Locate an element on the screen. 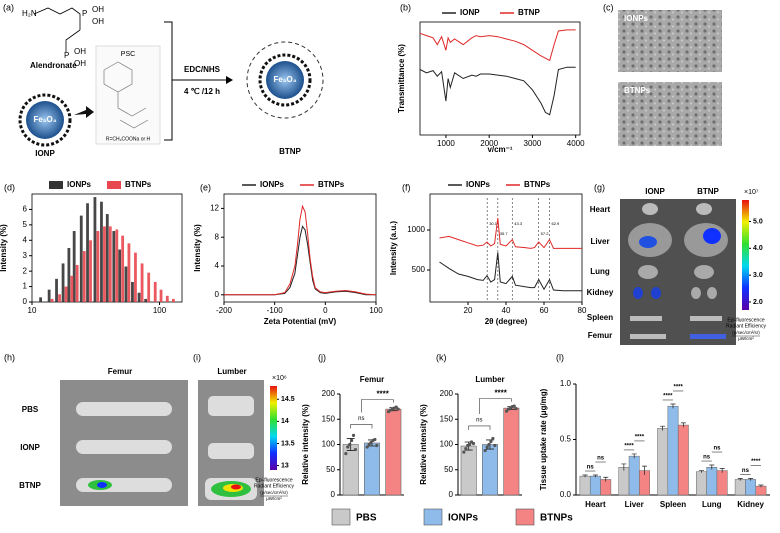  row-label: BTNP is located at coordinates (30, 485).